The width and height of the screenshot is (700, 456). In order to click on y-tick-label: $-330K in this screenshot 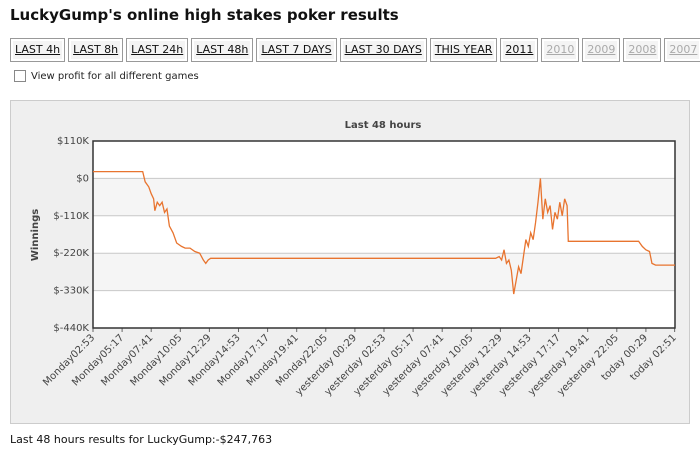, I will do `click(71, 291)`.